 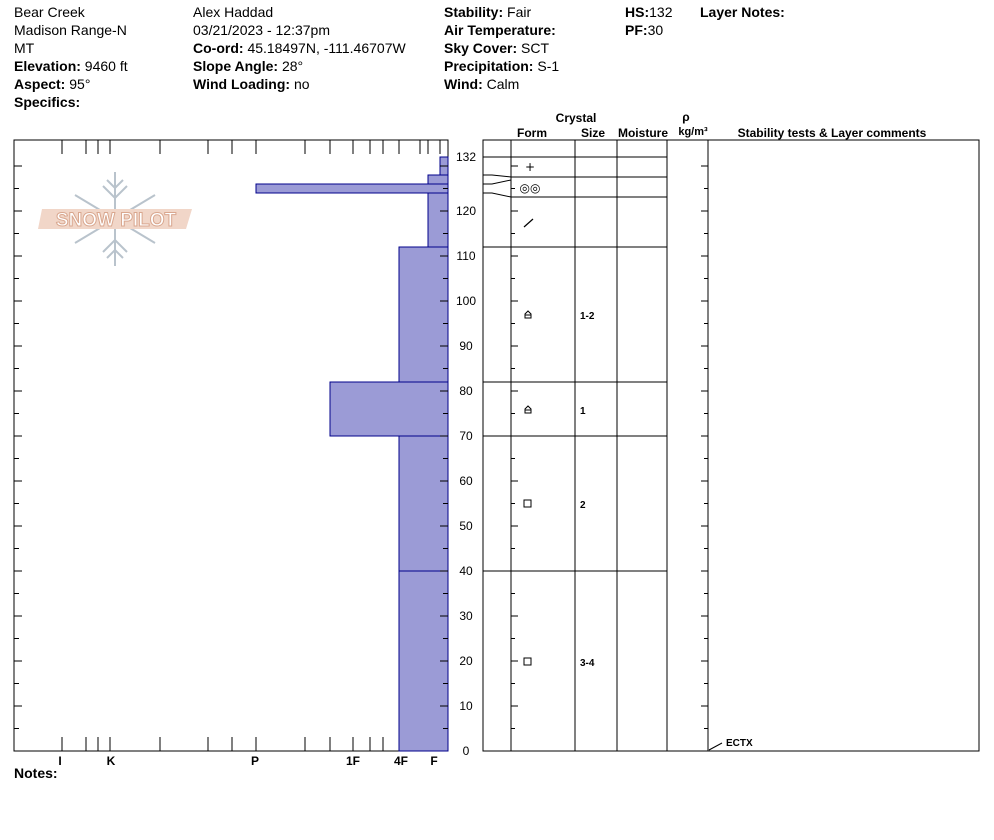 What do you see at coordinates (111, 761) in the screenshot?
I see `hardness-label-1: K` at bounding box center [111, 761].